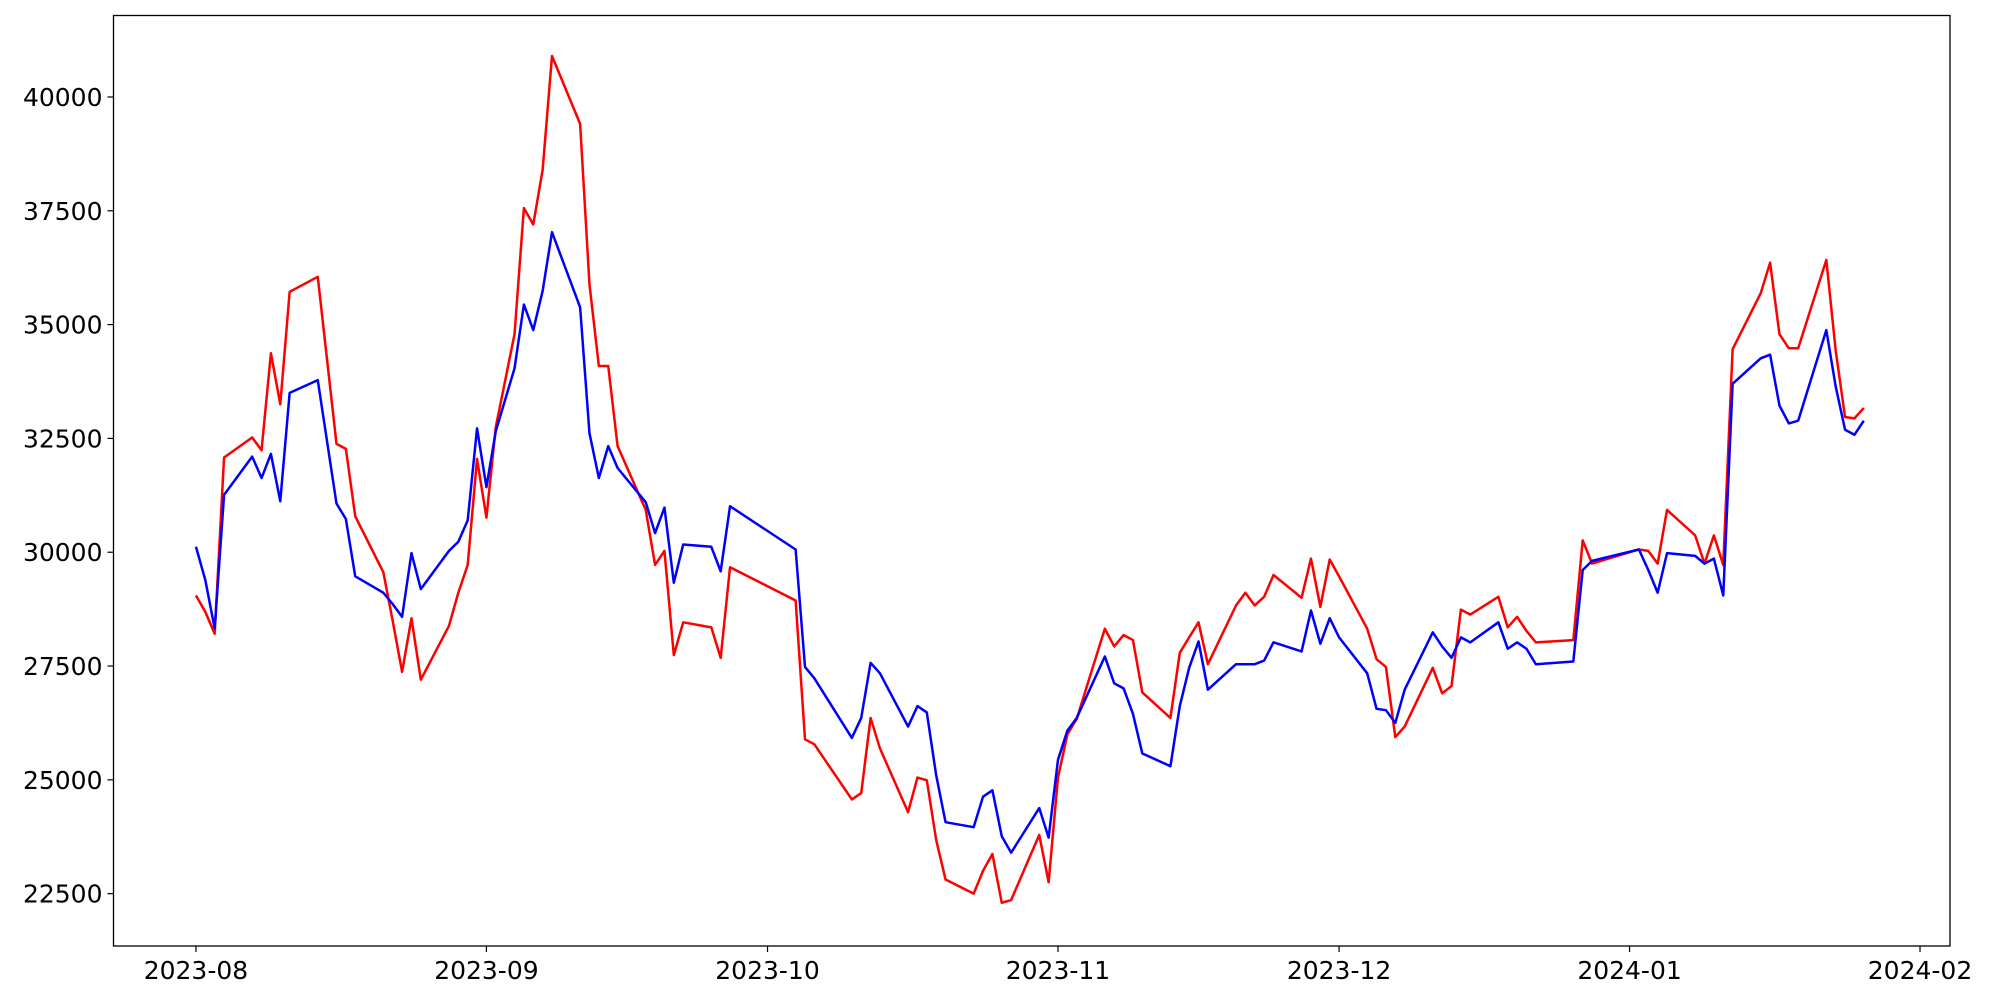 Image resolution: width=2000 pixels, height=1000 pixels. What do you see at coordinates (63, 438) in the screenshot?
I see `y-tick-label: 32500` at bounding box center [63, 438].